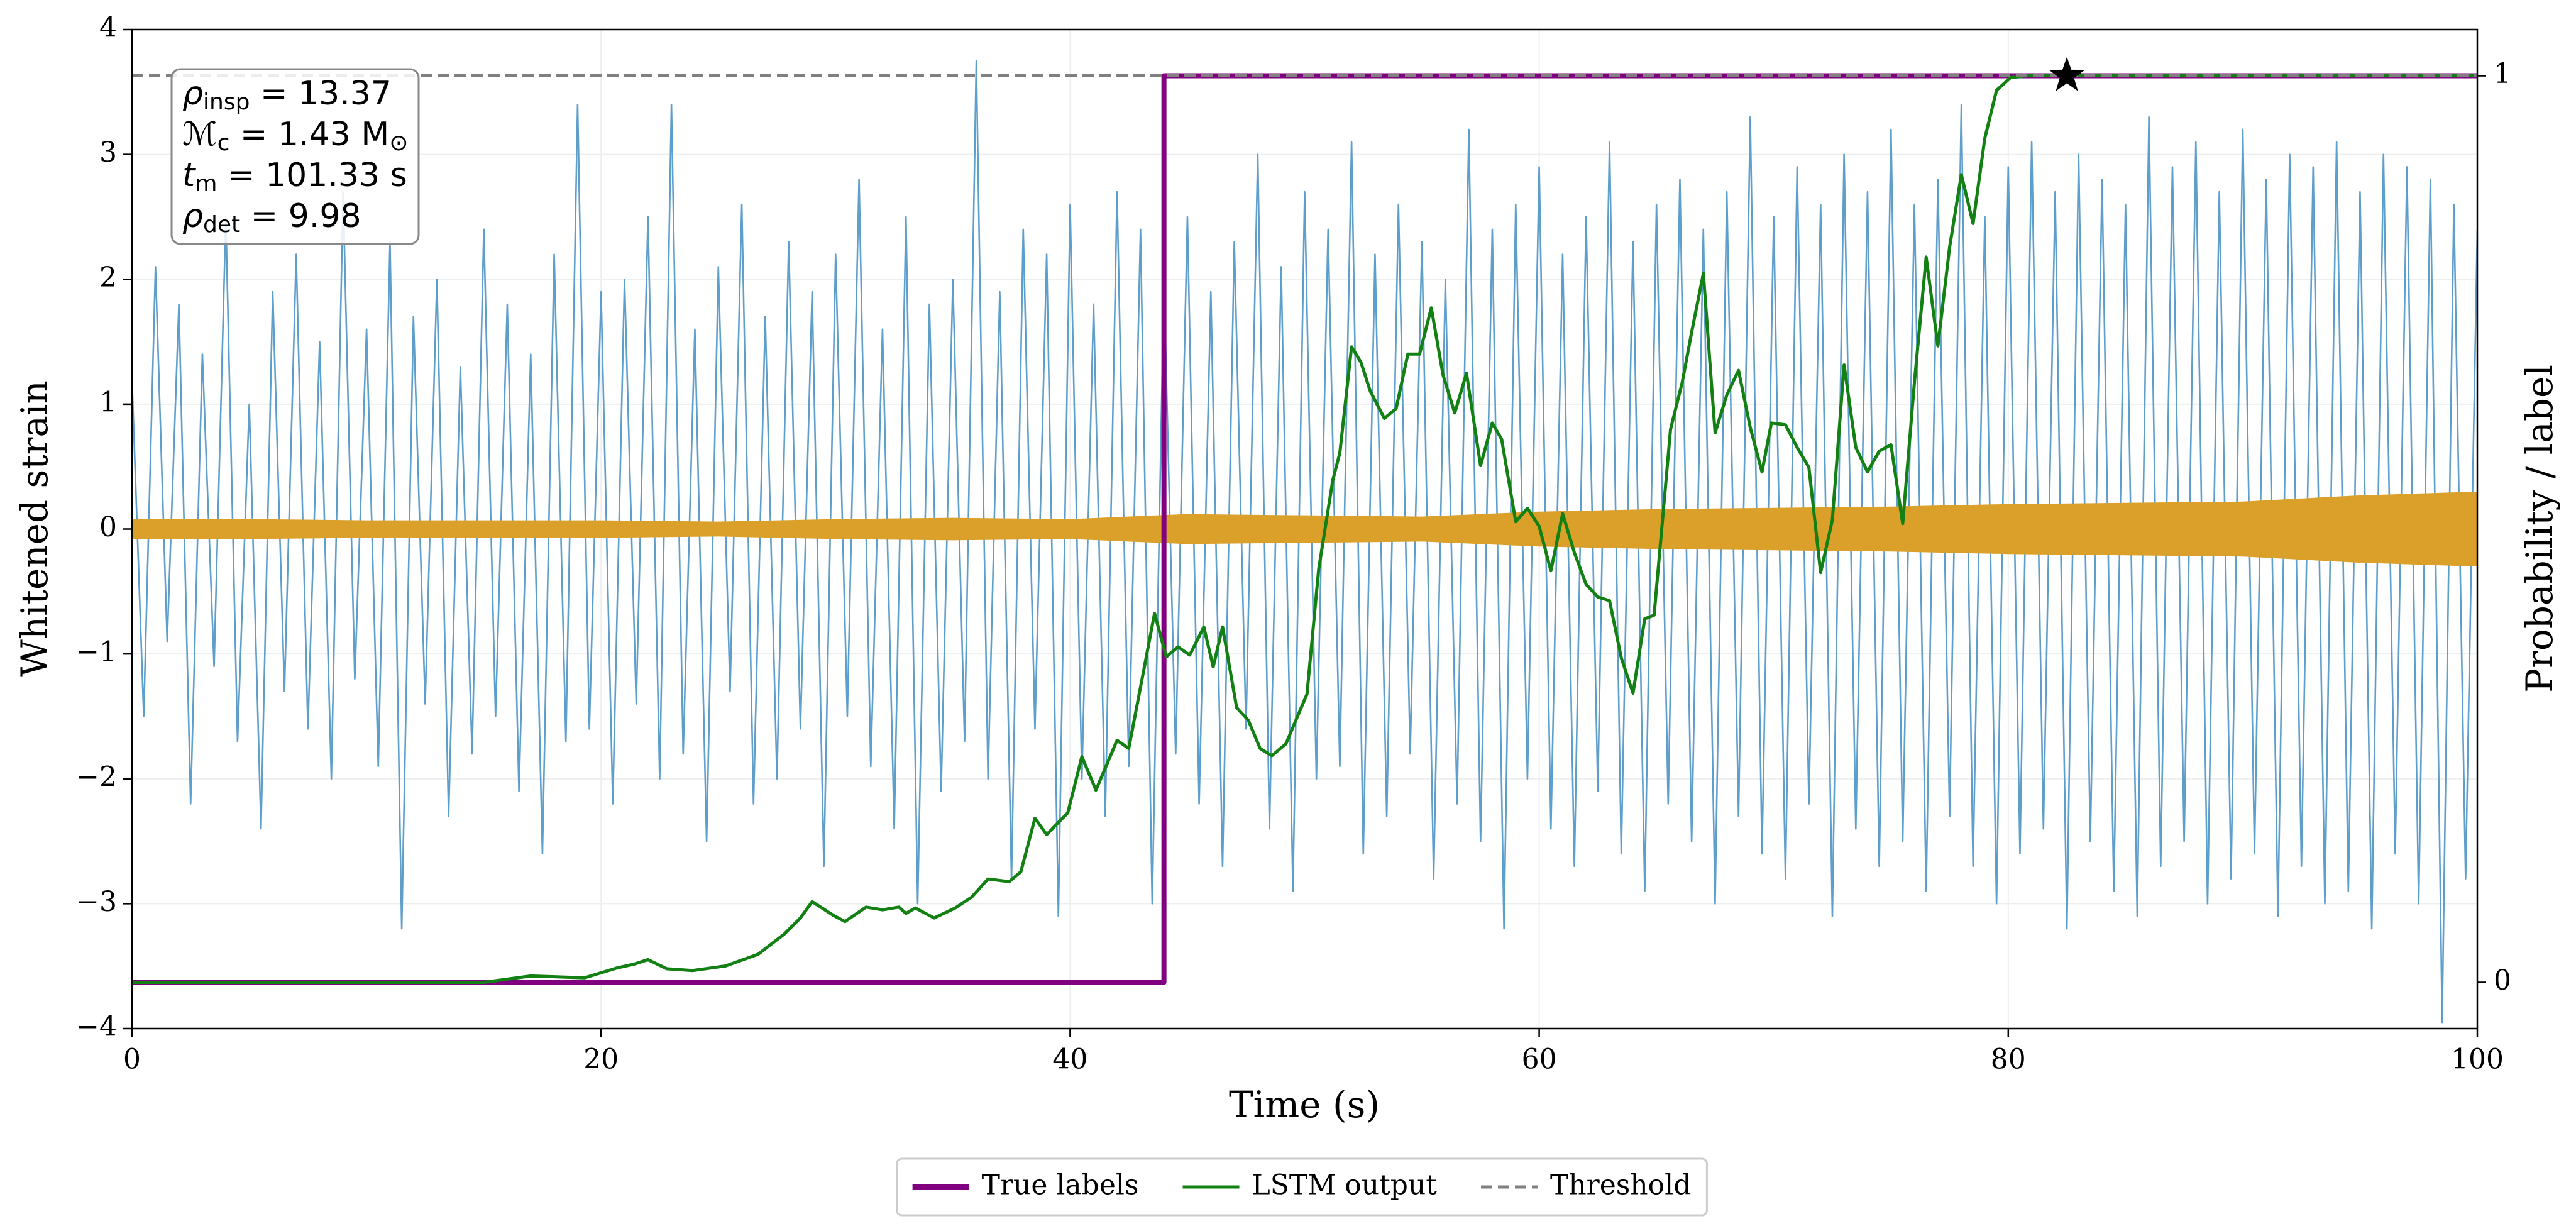 The width and height of the screenshot is (2576, 1231). What do you see at coordinates (108, 28) in the screenshot?
I see `y-tick-label: 4` at bounding box center [108, 28].